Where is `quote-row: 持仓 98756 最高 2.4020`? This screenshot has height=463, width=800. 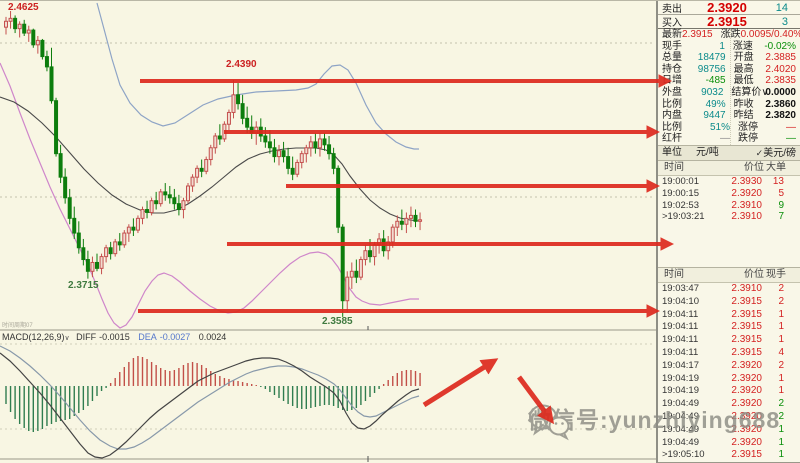
quote-row: 持仓 98756 最高 2.4020 is located at coordinates (729, 70).